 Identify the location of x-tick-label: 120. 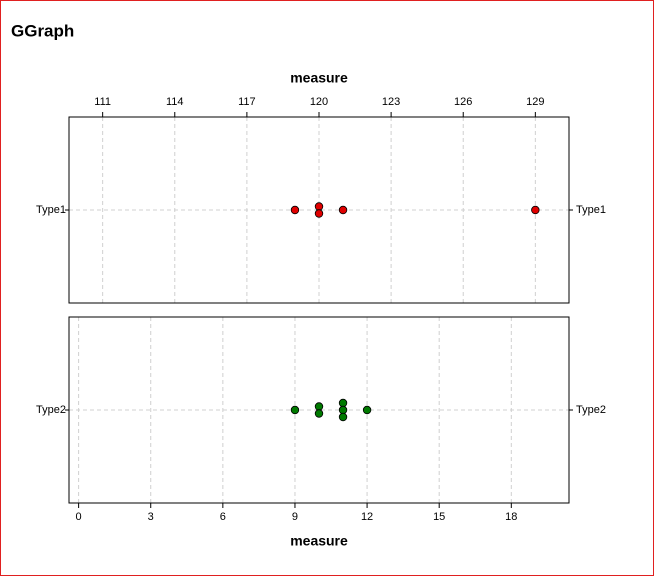
(319, 102).